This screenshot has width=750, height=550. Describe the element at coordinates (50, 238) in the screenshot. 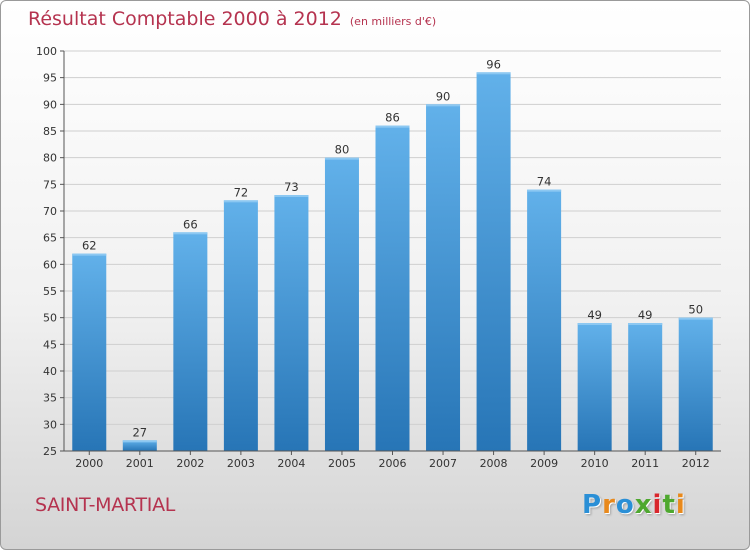

I see `y-tick-label: 65` at that location.